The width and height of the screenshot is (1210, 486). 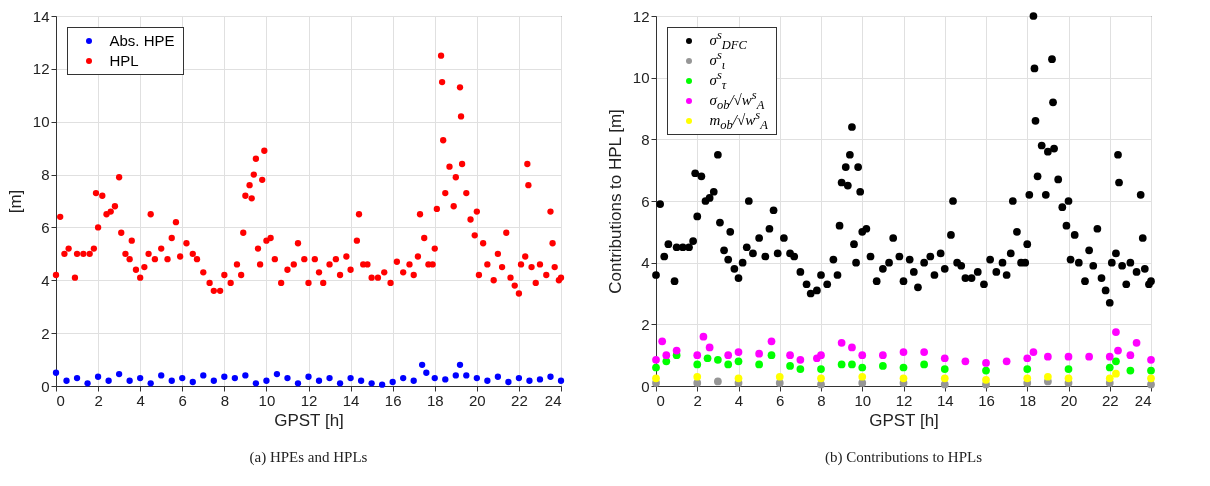 I want to click on x-tick-label: 24, so click(x=553, y=400).